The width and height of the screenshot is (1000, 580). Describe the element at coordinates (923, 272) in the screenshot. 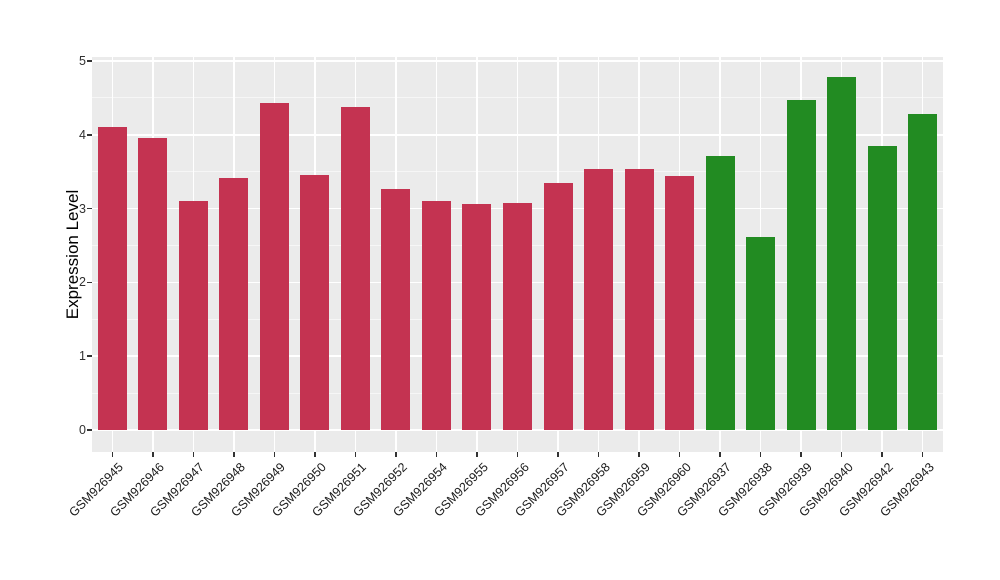

I see `bar-GSM926943` at that location.